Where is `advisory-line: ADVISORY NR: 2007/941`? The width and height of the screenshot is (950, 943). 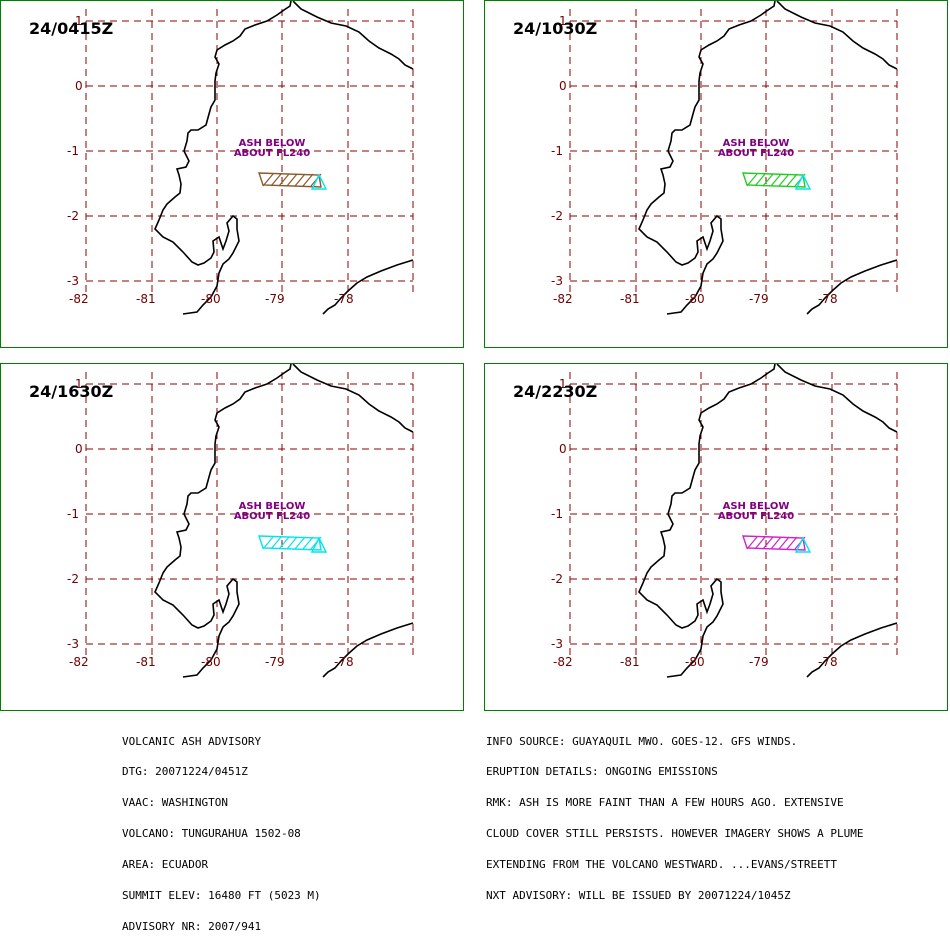
advisory-line: ADVISORY NR: 2007/941 is located at coordinates (192, 926).